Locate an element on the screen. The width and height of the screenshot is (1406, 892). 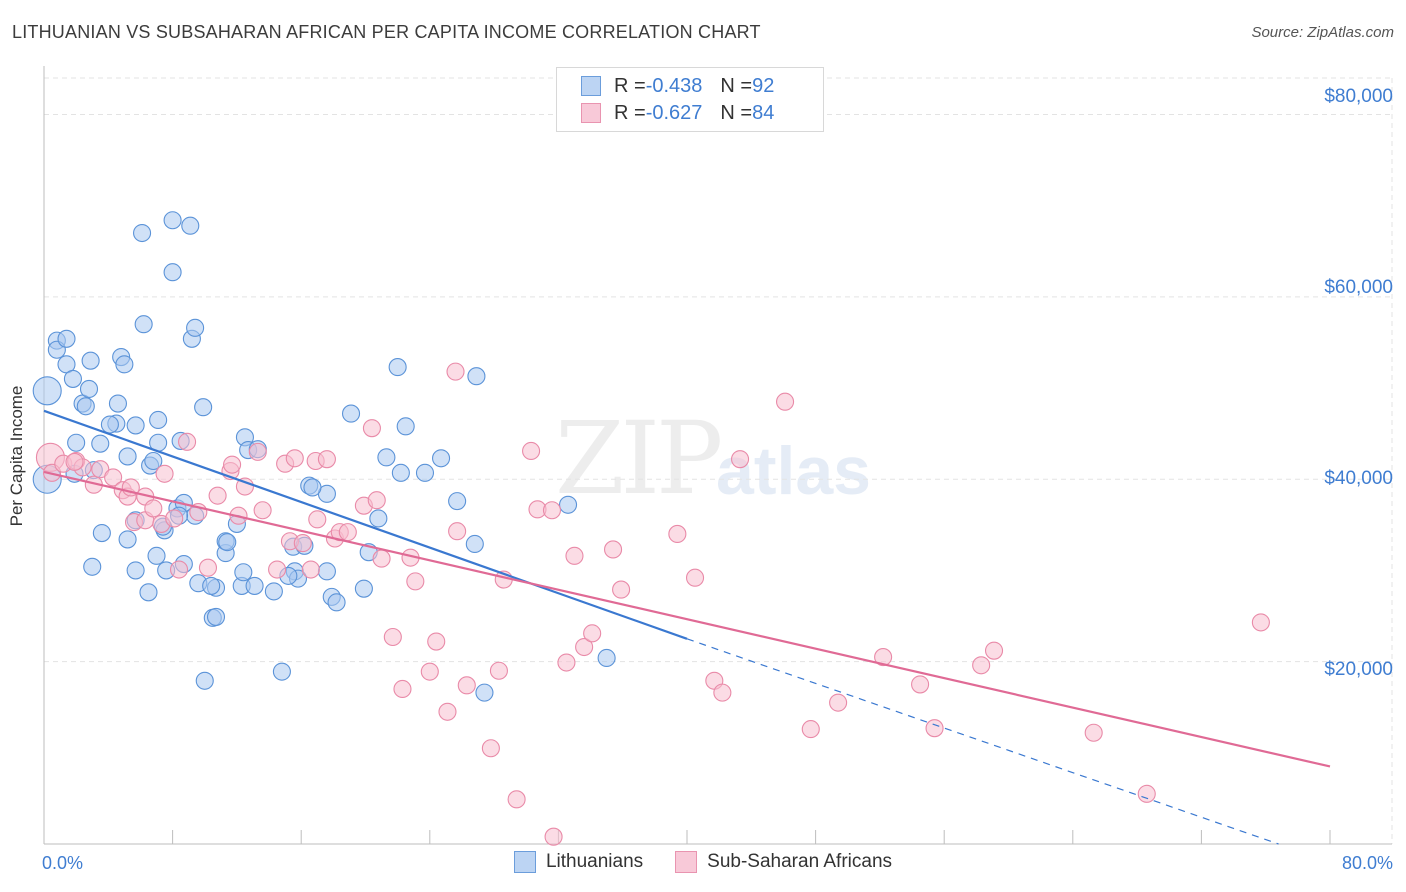
r-value: -0.438 is located at coordinates (674, 85).